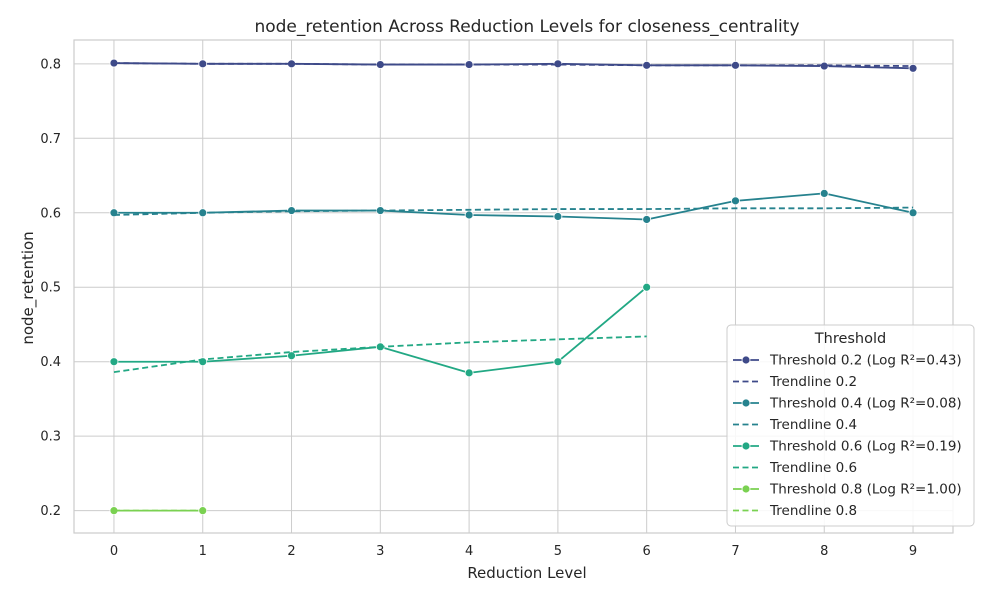 This screenshot has height=600, width=1000. I want to click on legend-label: Trendline 0.4, so click(813, 425).